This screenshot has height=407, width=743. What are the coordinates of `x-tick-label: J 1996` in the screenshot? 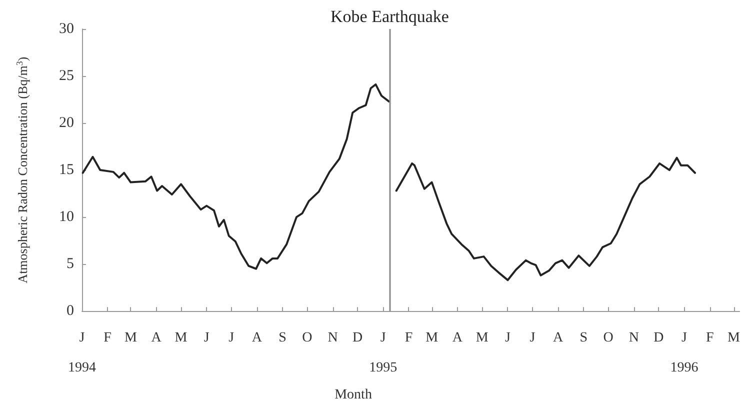 It's located at (684, 353).